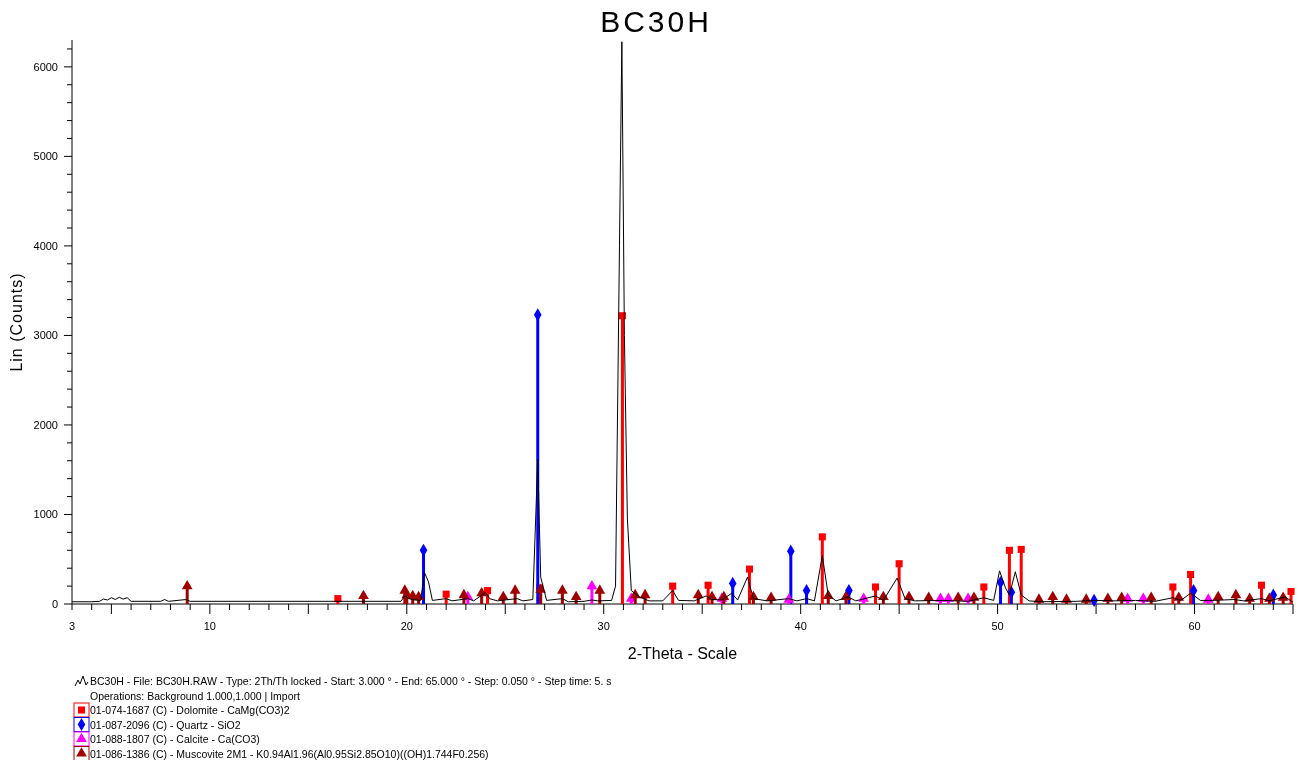 Image resolution: width=1312 pixels, height=767 pixels. What do you see at coordinates (72, 626) in the screenshot?
I see `x-tick-label: 3` at bounding box center [72, 626].